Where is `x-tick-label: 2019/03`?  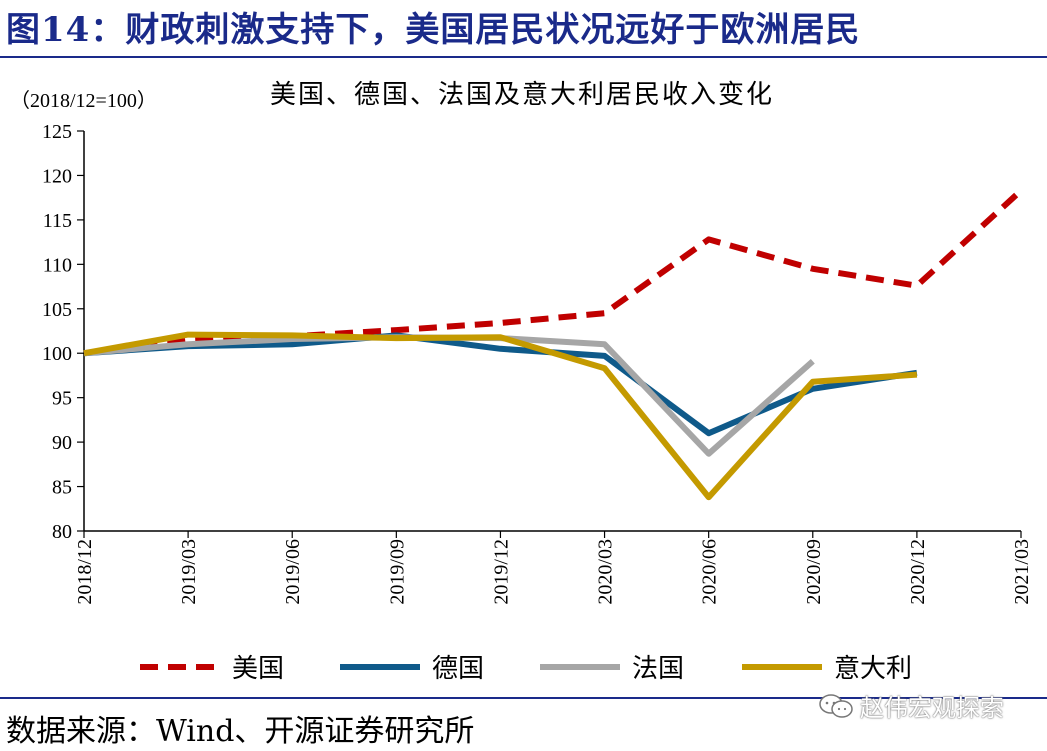
x-tick-label: 2019/03 is located at coordinates (189, 572).